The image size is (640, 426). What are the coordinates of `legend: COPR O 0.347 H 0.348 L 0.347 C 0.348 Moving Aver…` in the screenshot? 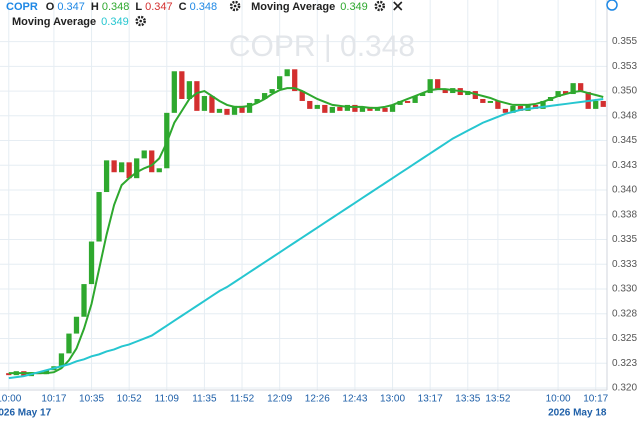 It's located at (204, 14).